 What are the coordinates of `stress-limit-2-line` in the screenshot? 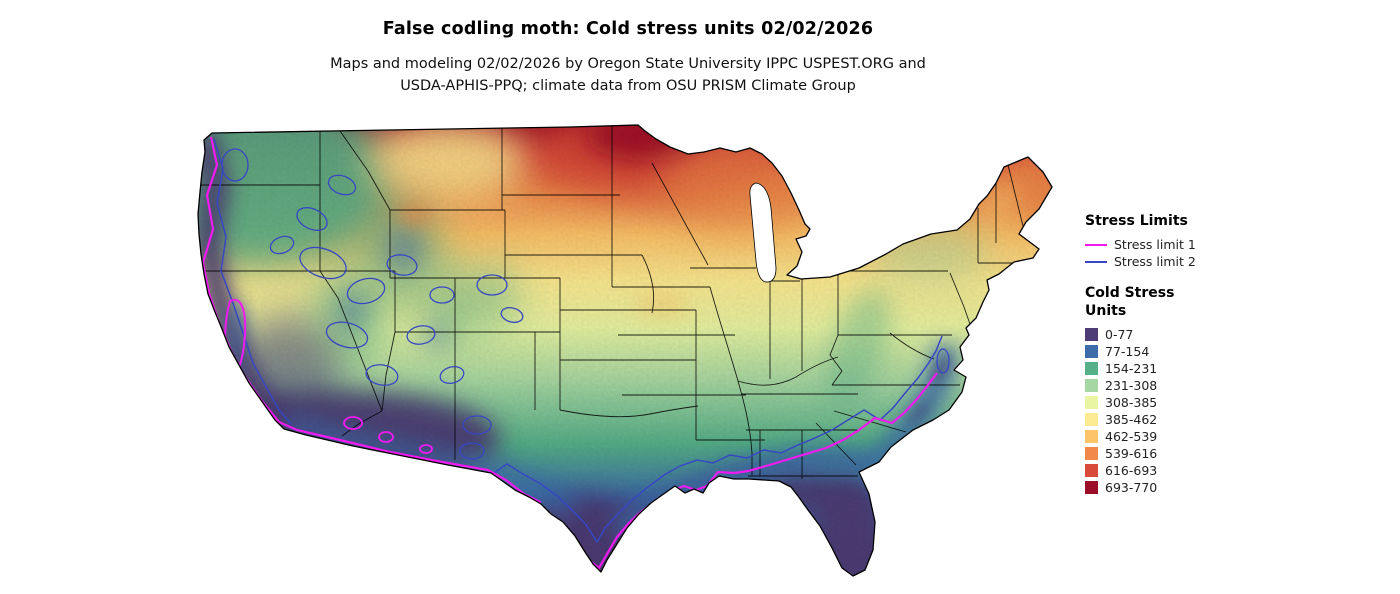 It's located at (1096, 261).